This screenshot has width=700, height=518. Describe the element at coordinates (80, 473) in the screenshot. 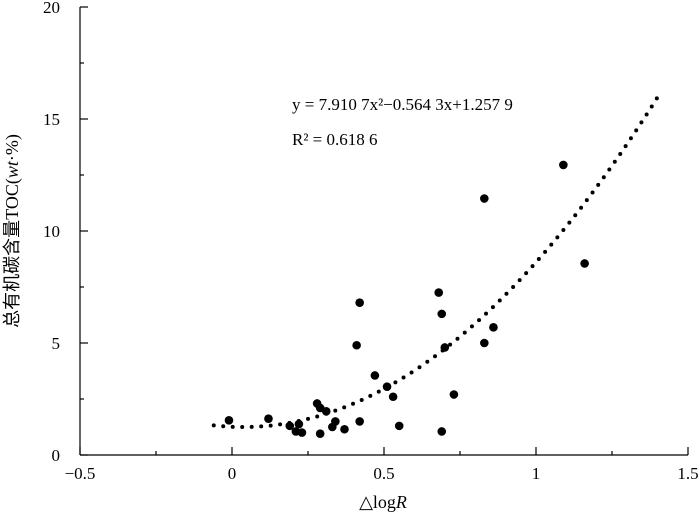

I see `x-tick-label: −0.5` at that location.